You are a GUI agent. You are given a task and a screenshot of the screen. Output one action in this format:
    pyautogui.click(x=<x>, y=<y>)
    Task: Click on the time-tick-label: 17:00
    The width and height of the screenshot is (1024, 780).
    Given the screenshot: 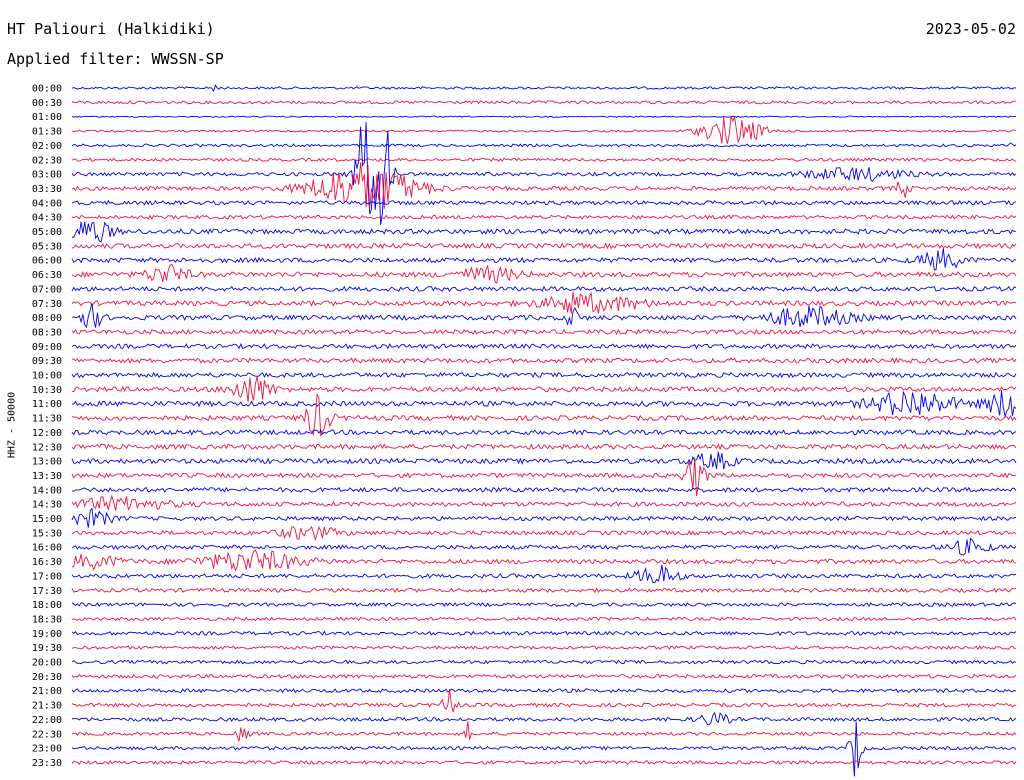 What is the action you would take?
    pyautogui.click(x=47, y=576)
    